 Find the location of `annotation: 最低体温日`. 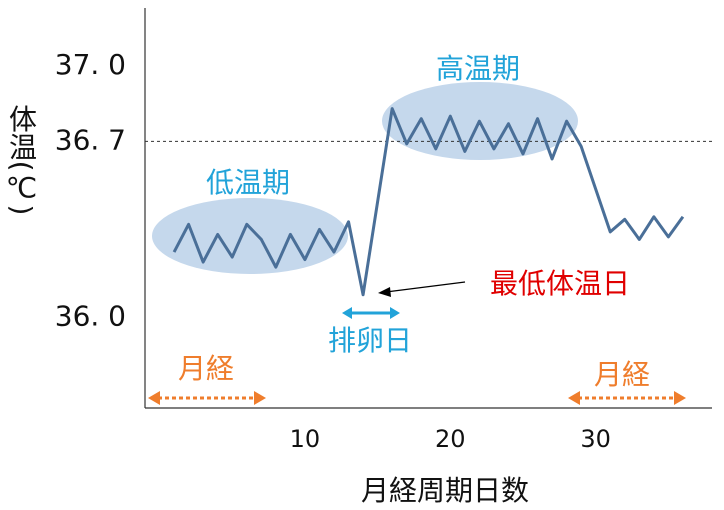

annotation: 最低体温日 is located at coordinates (560, 283).